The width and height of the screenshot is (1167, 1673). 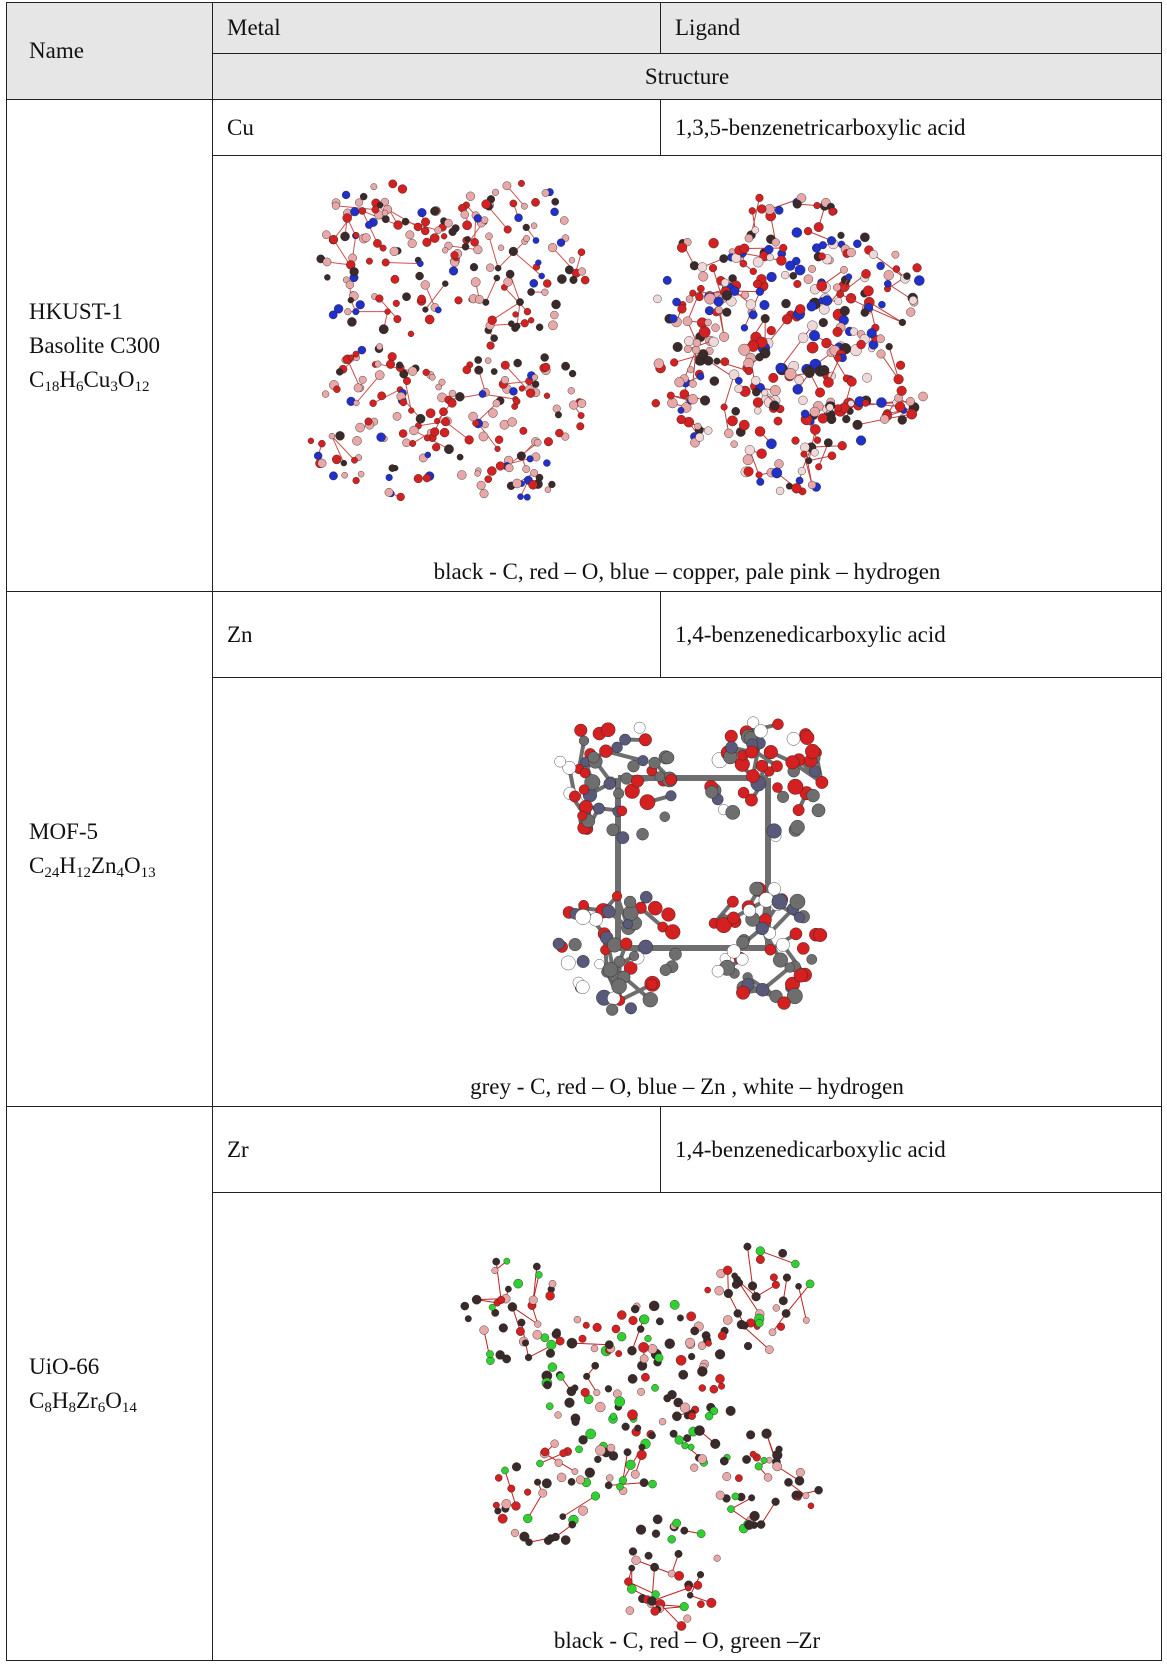 I want to click on name-line1: UiO-66, so click(x=64, y=1366).